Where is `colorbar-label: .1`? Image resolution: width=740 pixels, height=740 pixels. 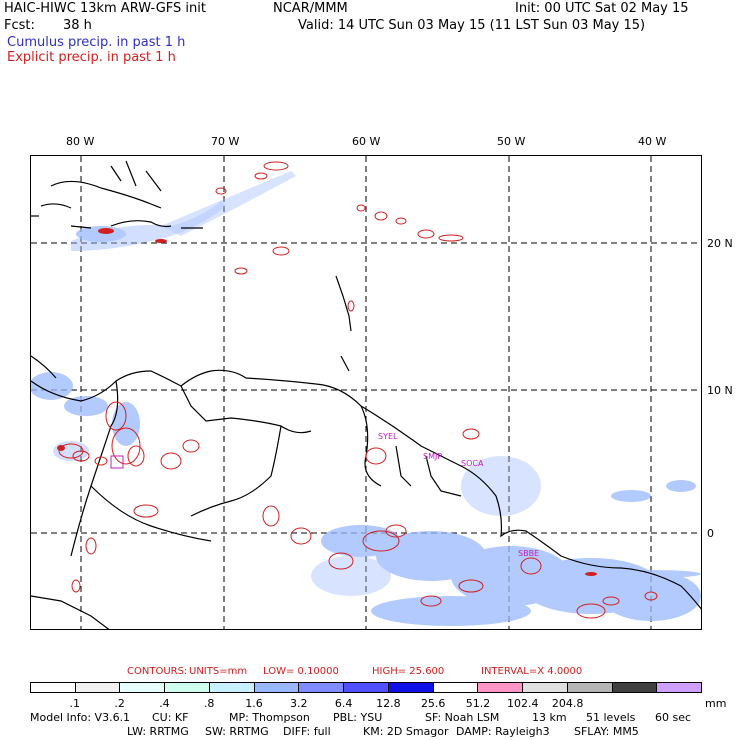
colorbar-label: .1 is located at coordinates (75, 703).